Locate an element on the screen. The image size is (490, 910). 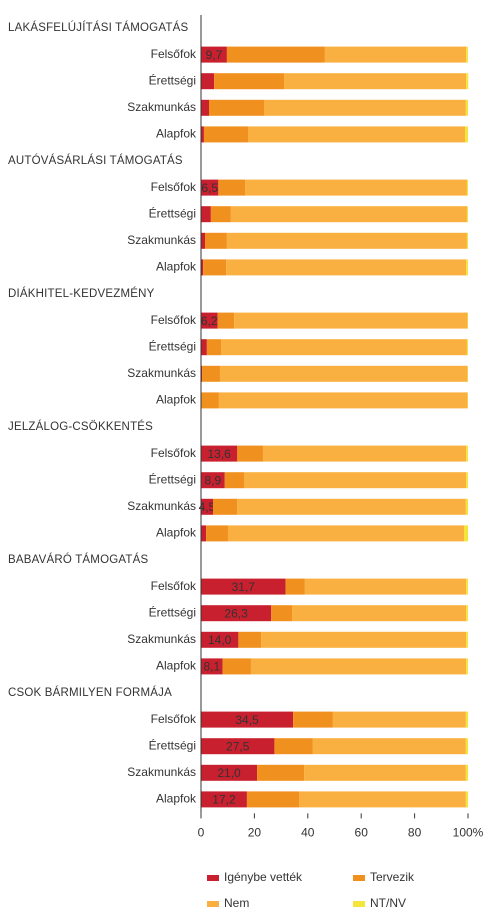
data-label: 13,6 is located at coordinates (219, 454).